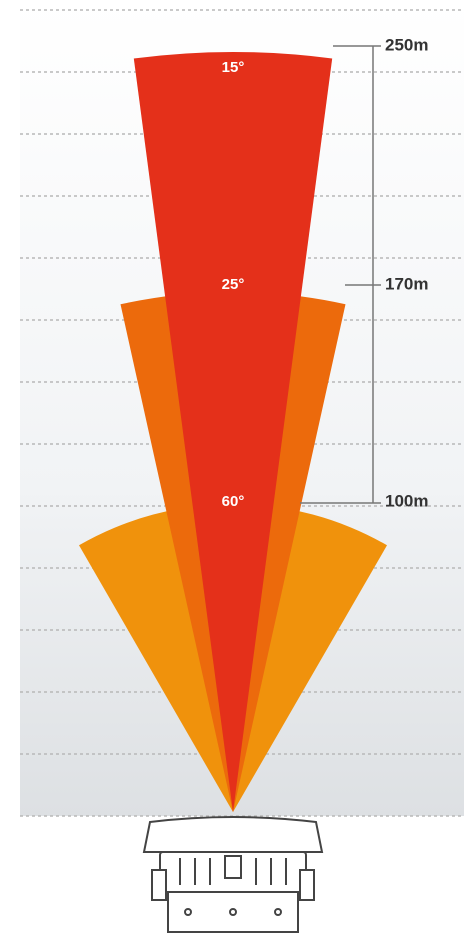 This screenshot has height=934, width=464. Describe the element at coordinates (406, 283) in the screenshot. I see `range-label: 170m` at that location.